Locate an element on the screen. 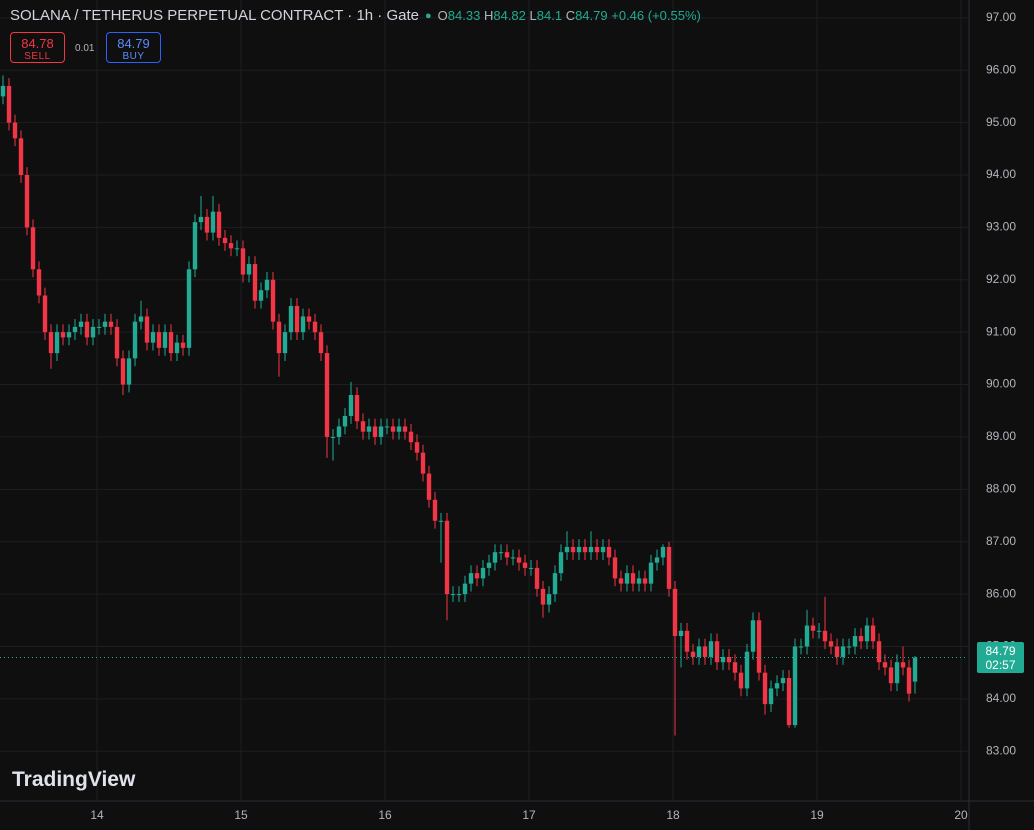 This screenshot has width=1034, height=830. x-tick-label: 18 is located at coordinates (673, 815).